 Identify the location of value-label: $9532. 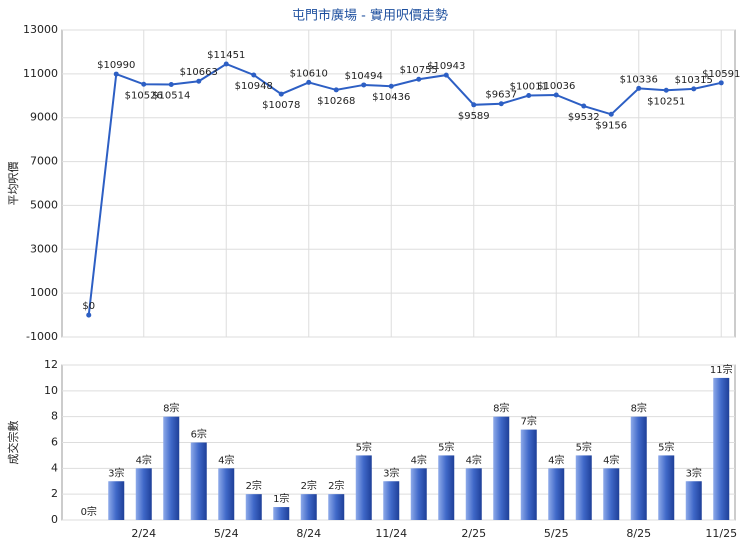
(584, 117).